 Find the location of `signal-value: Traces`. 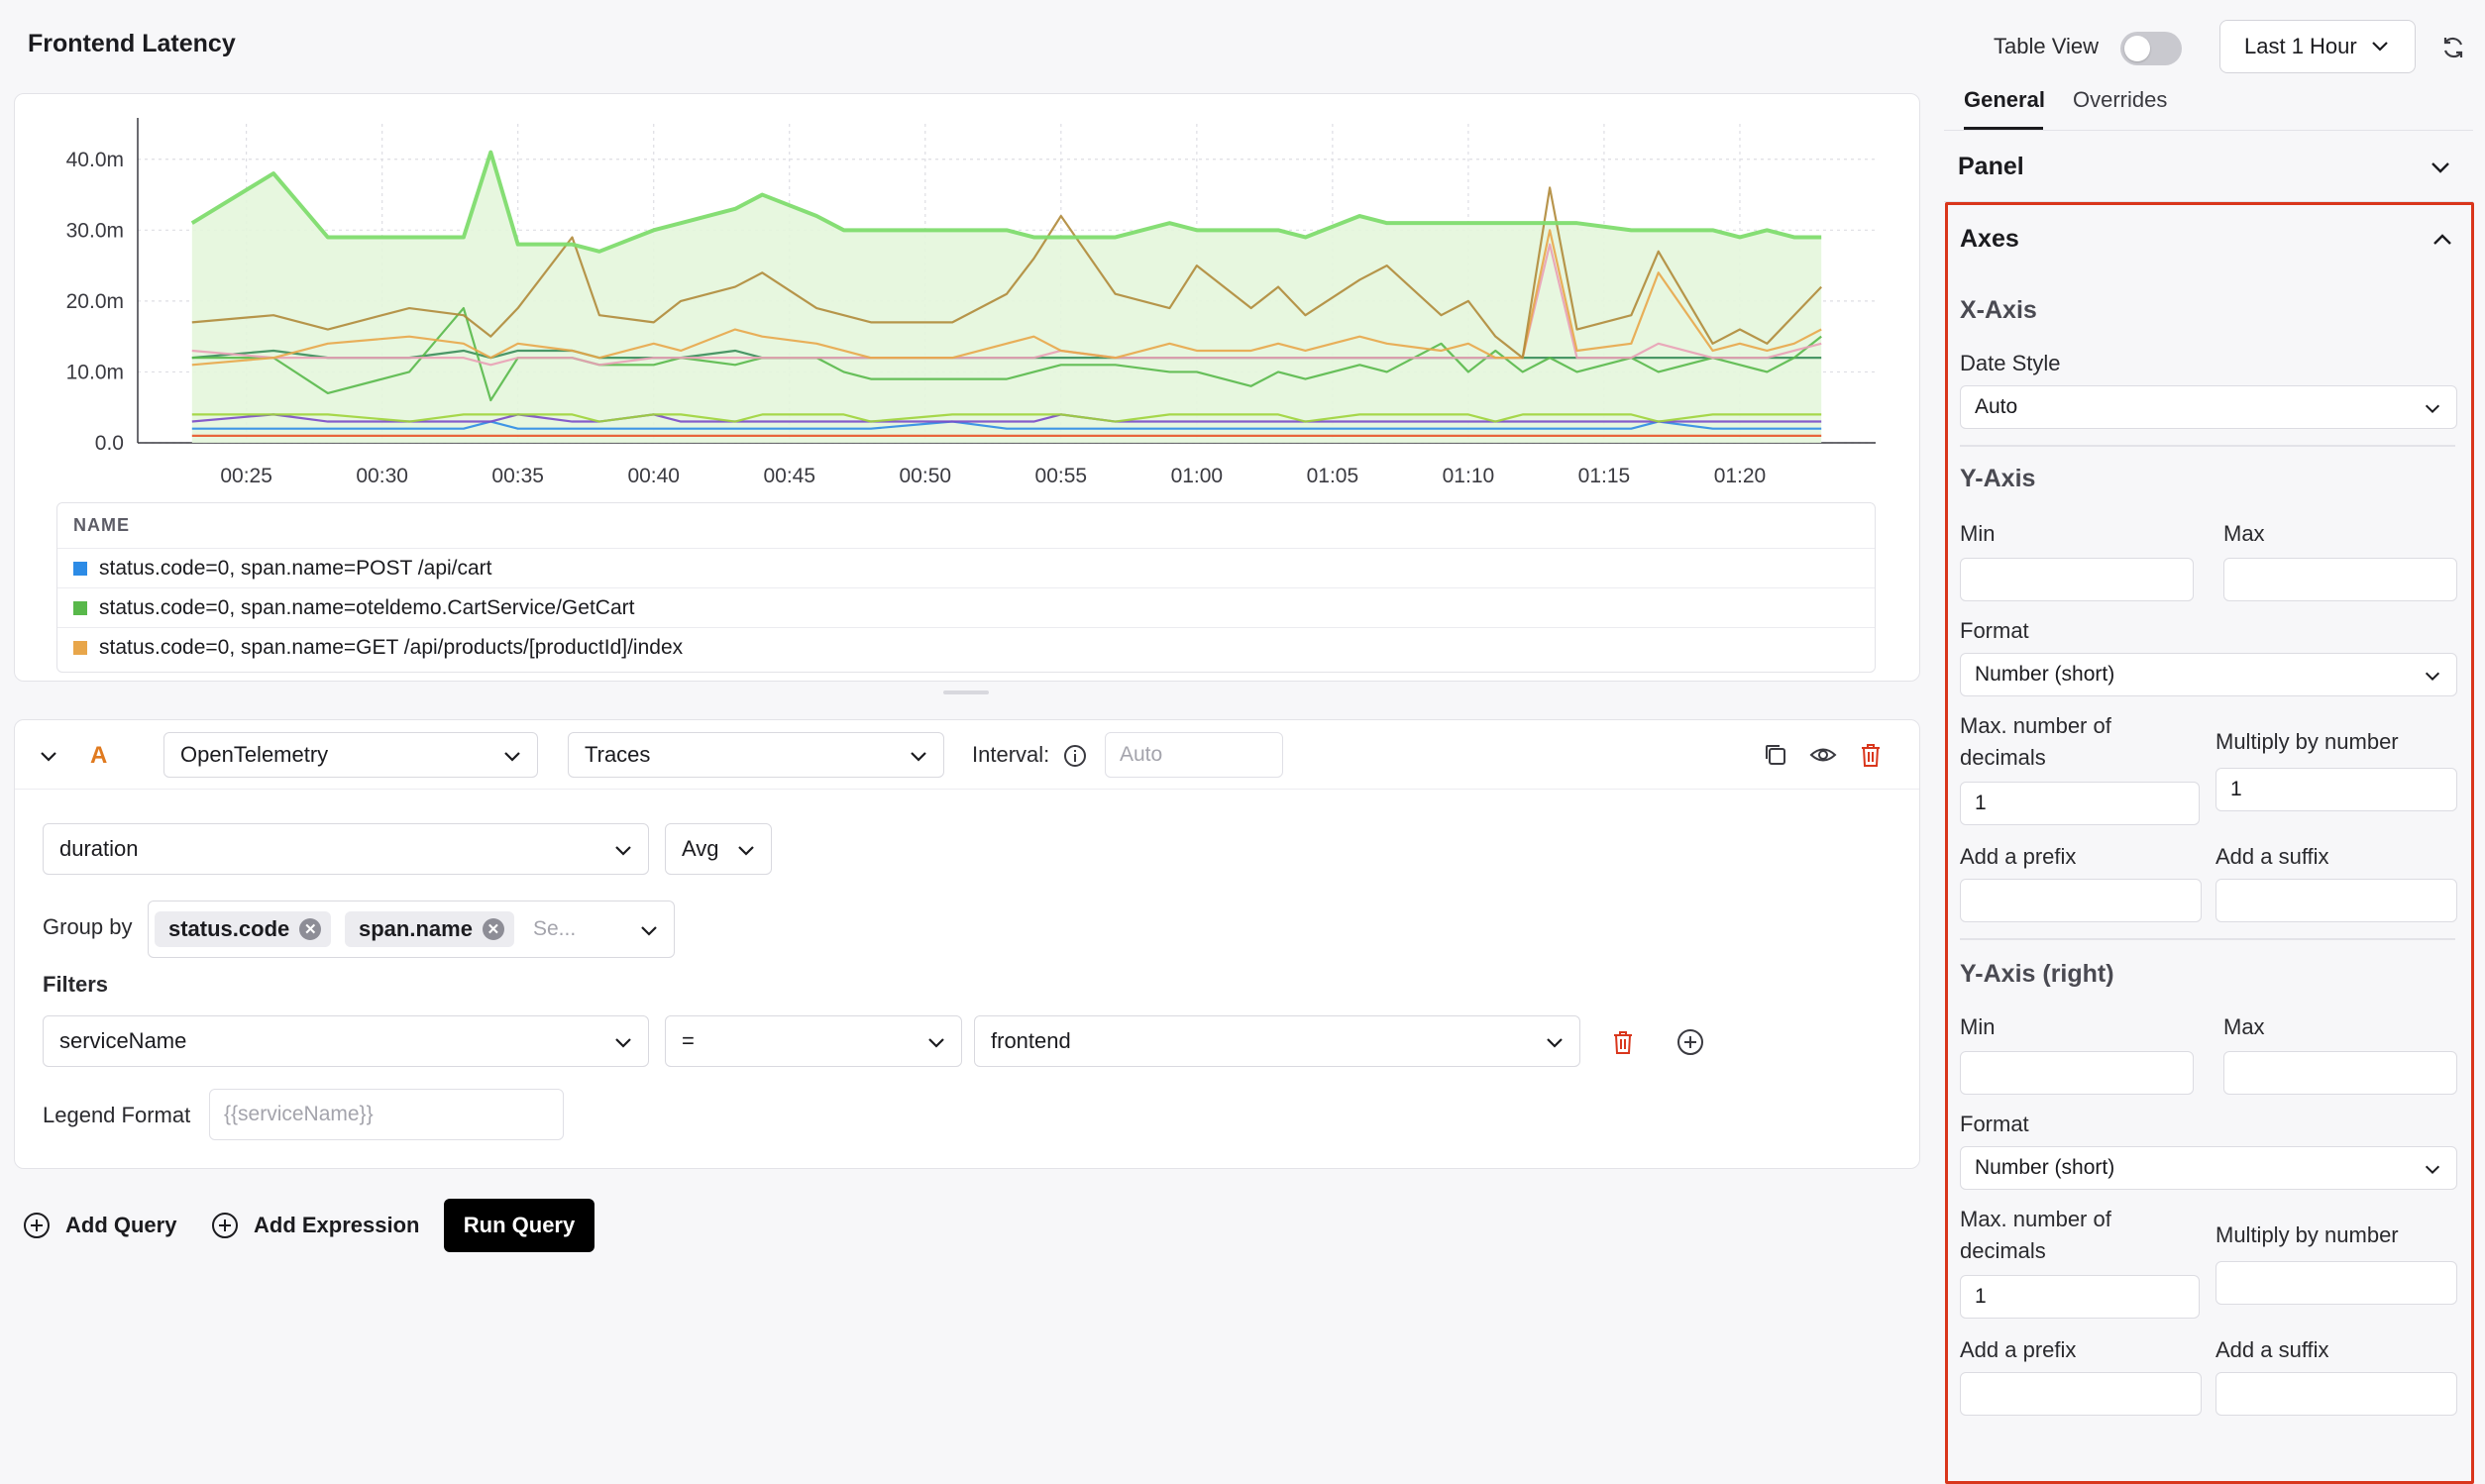

signal-value: Traces is located at coordinates (618, 755).